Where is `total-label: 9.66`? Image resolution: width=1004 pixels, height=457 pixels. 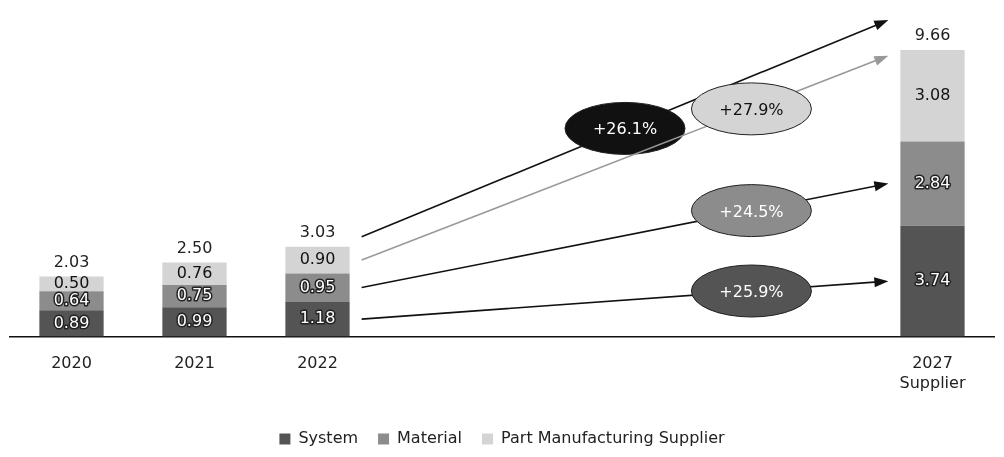 total-label: 9.66 is located at coordinates (932, 35).